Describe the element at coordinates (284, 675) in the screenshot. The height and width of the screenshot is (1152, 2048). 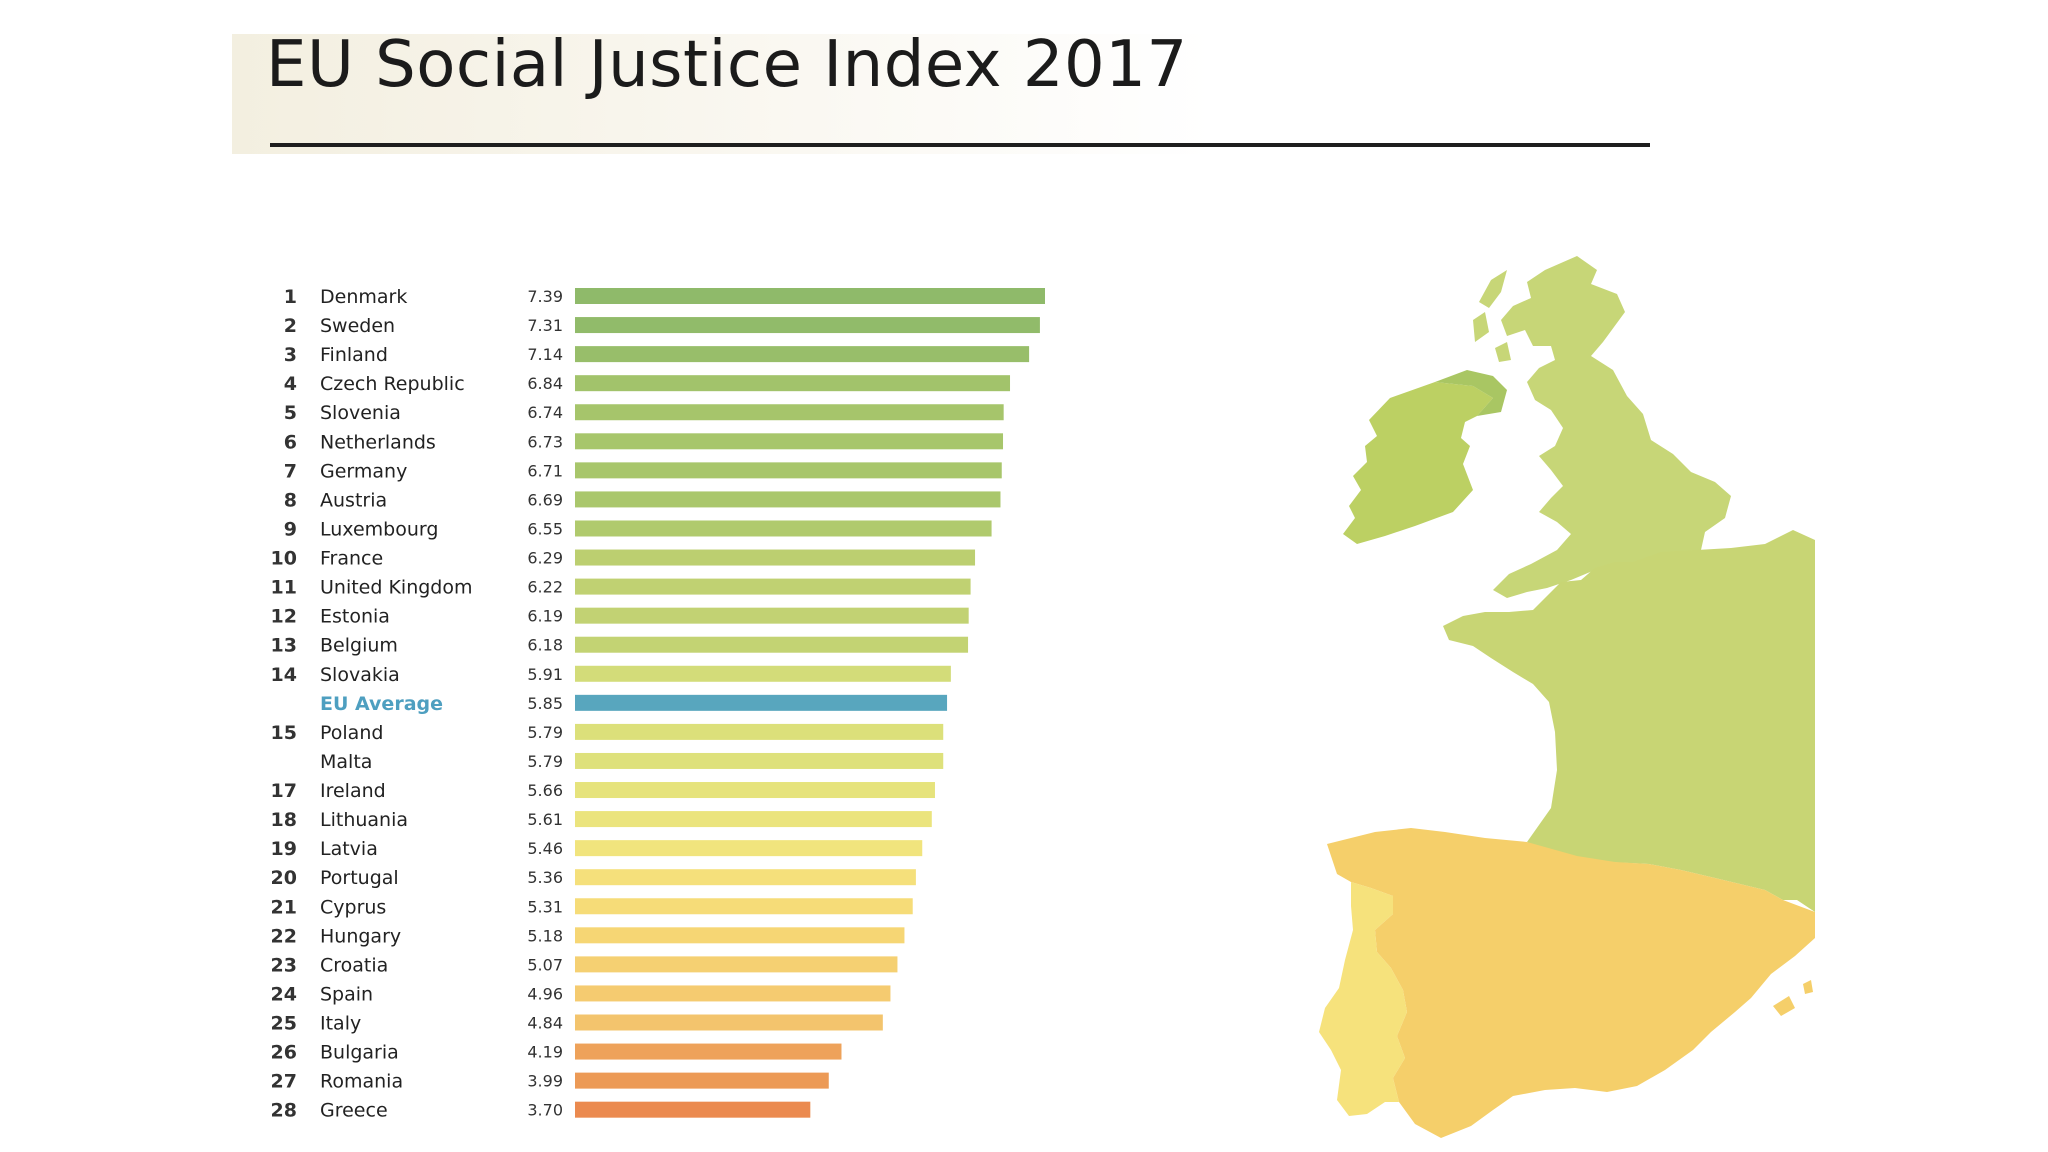
I see `rank-label: 14` at that location.